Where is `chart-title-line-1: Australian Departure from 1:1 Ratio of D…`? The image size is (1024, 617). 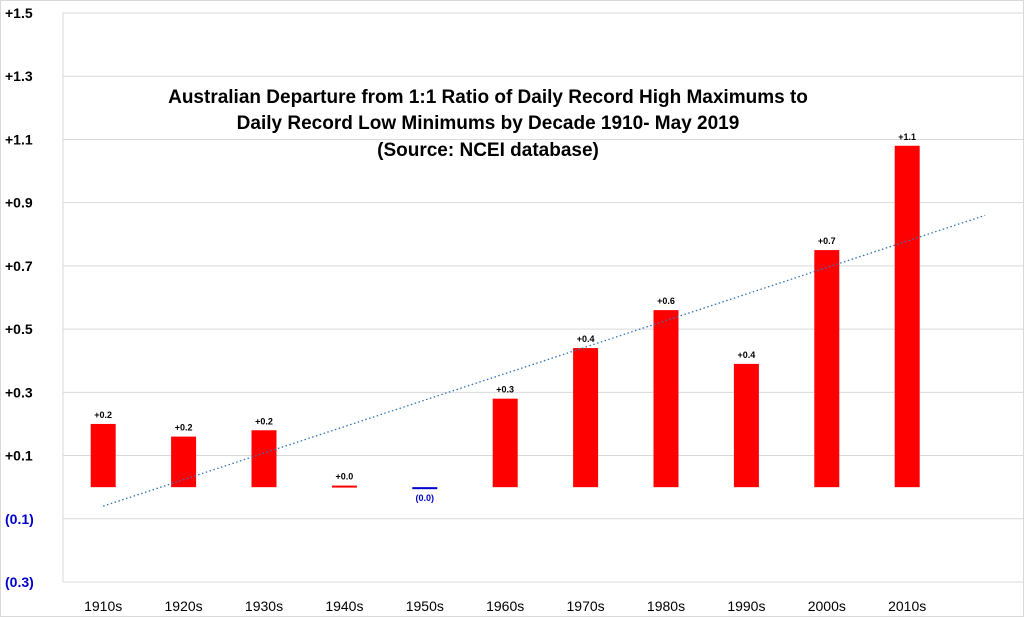 chart-title-line-1: Australian Departure from 1:1 Ratio of D… is located at coordinates (488, 97).